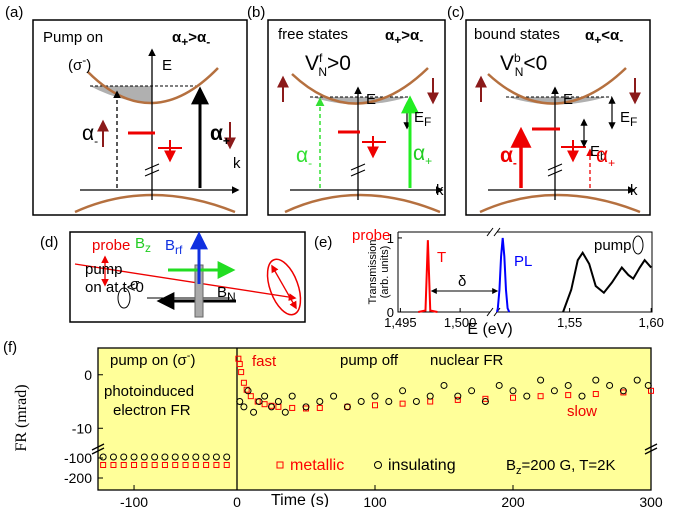 This screenshot has width=673, height=507. I want to click on annotation-part: =200 G, T=2K, so click(569, 465).